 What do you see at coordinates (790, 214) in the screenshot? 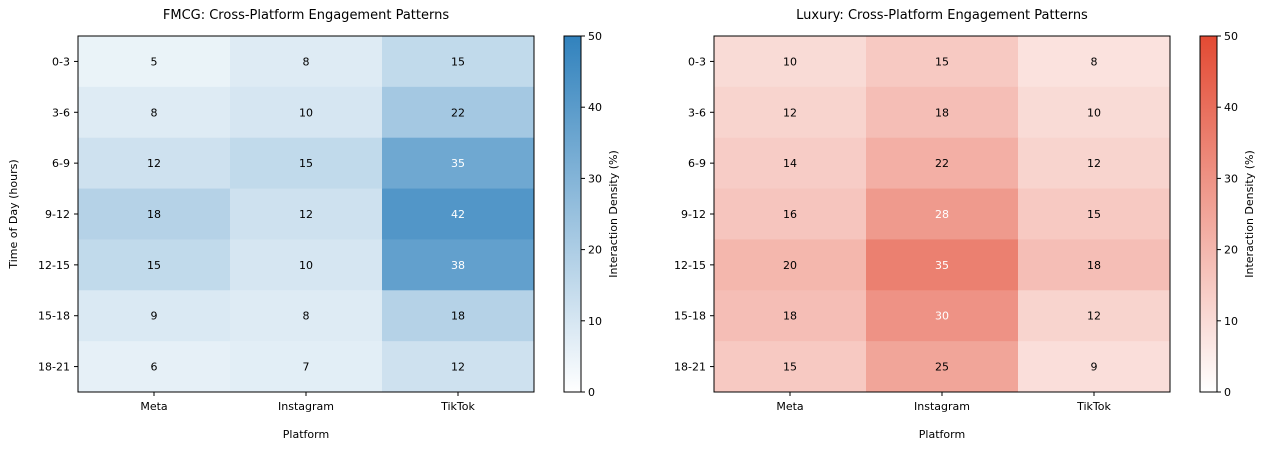
I see `luxury-cell-value-label: 16` at bounding box center [790, 214].